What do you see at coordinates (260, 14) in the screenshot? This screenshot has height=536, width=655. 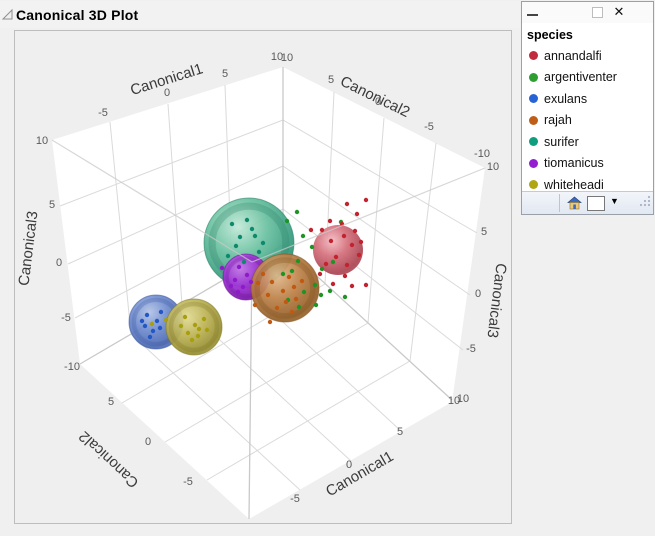 I see `outline-header: Canonical 3D Plot` at bounding box center [260, 14].